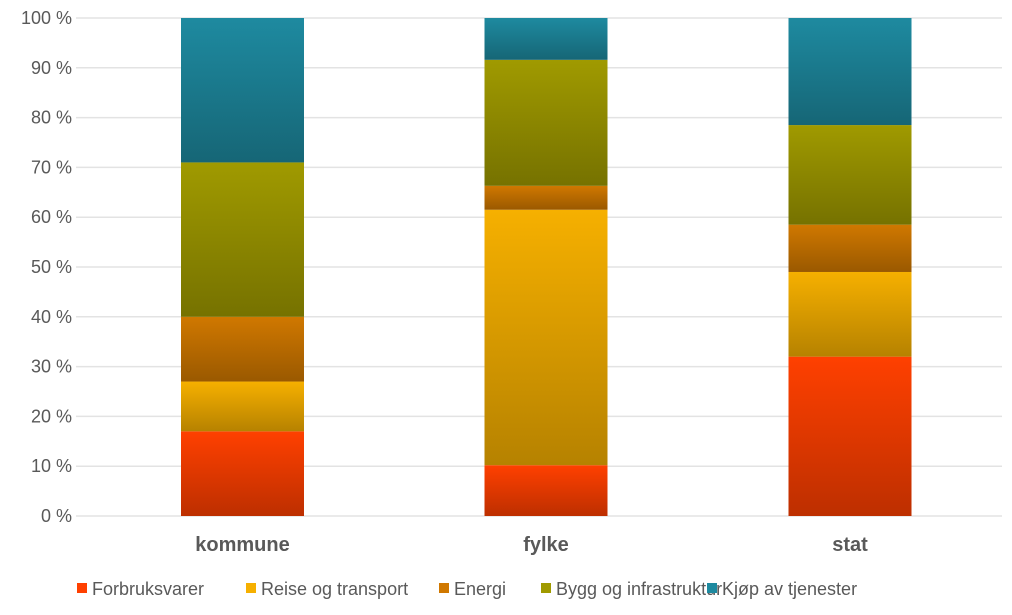 This screenshot has height=615, width=1012. I want to click on legend-label: Bygg og infrastruktur, so click(639, 589).